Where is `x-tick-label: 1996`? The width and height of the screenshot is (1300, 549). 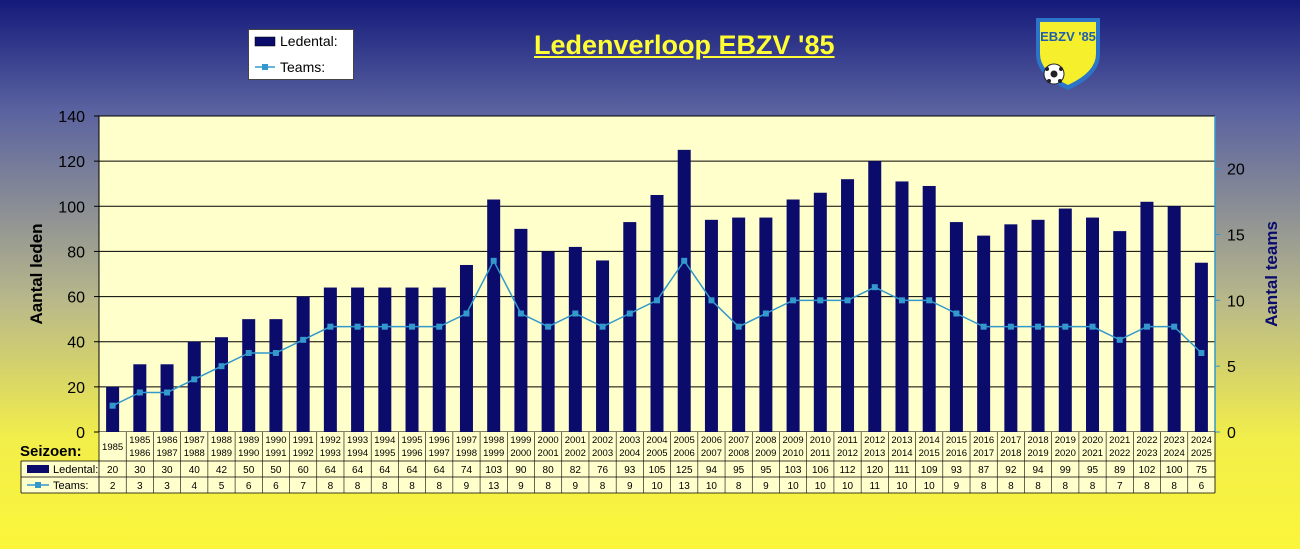 x-tick-label: 1996 is located at coordinates (439, 440).